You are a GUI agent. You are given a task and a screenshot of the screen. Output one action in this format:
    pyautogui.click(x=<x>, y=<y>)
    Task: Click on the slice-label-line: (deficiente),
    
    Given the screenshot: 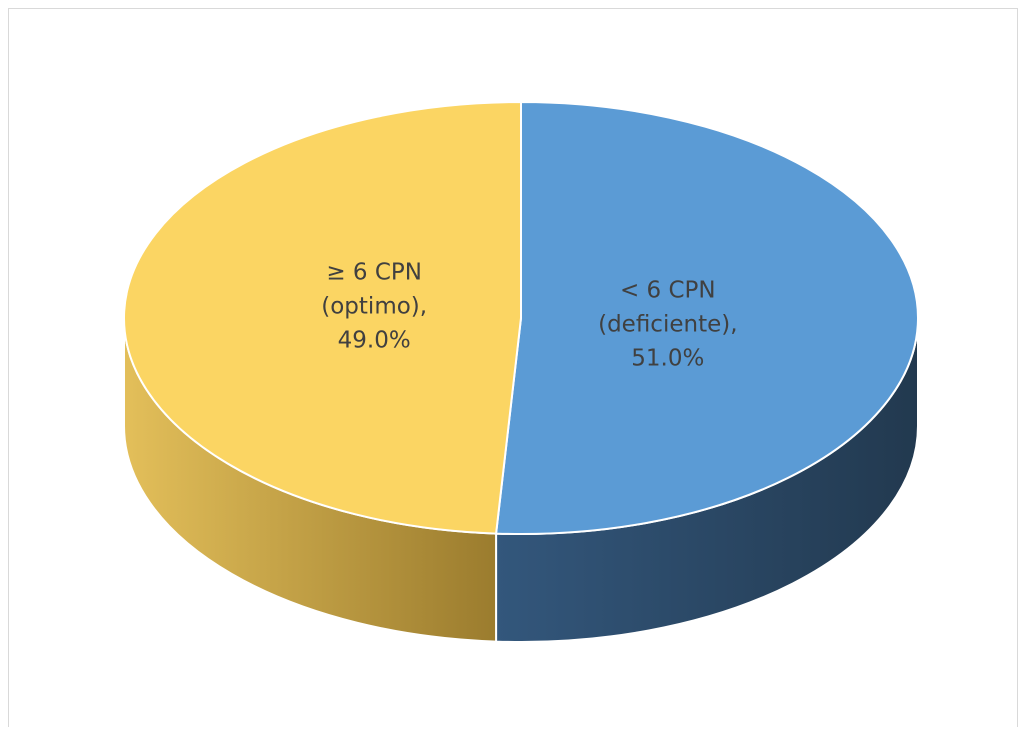 What is the action you would take?
    pyautogui.click(x=667, y=325)
    